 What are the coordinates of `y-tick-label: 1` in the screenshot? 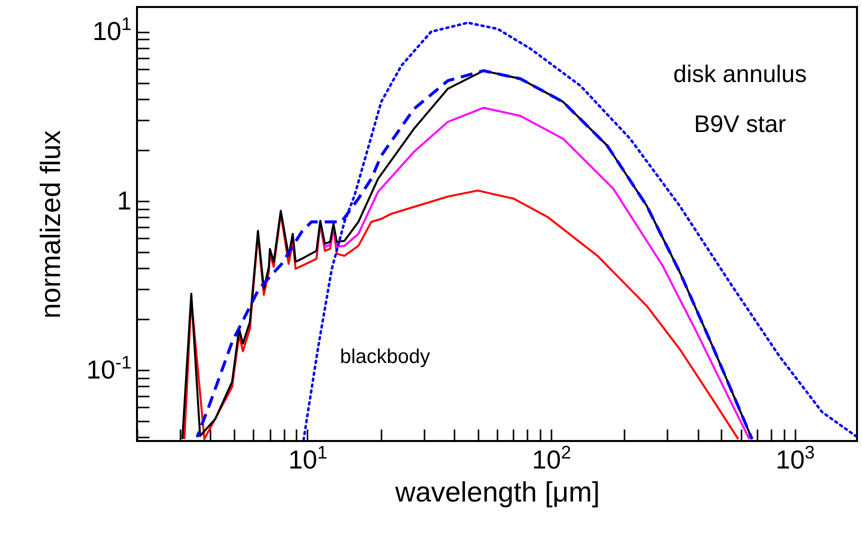 It's located at (124, 200).